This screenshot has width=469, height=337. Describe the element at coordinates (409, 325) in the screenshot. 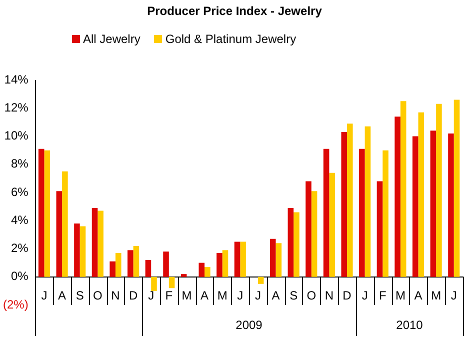

I see `text: 2010` at that location.